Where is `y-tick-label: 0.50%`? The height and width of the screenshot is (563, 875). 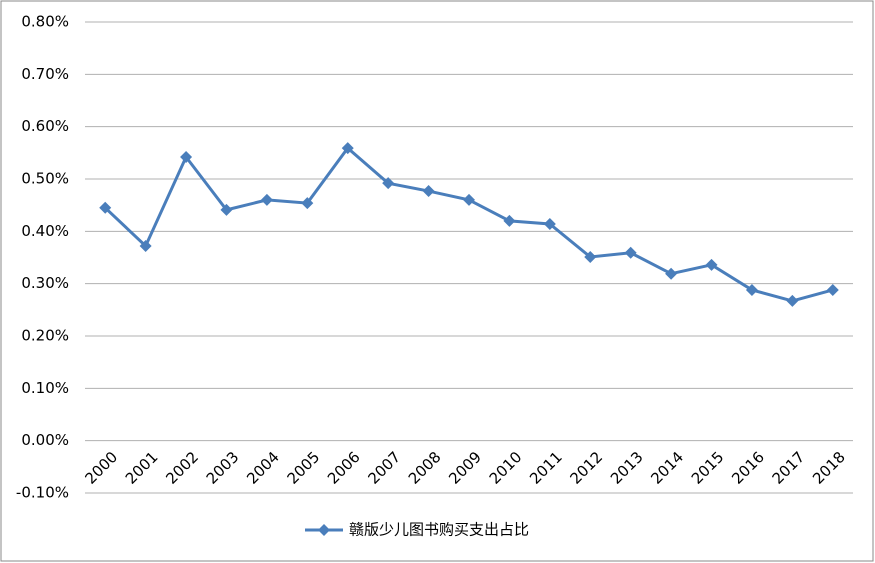
y-tick-label: 0.50% is located at coordinates (45, 179).